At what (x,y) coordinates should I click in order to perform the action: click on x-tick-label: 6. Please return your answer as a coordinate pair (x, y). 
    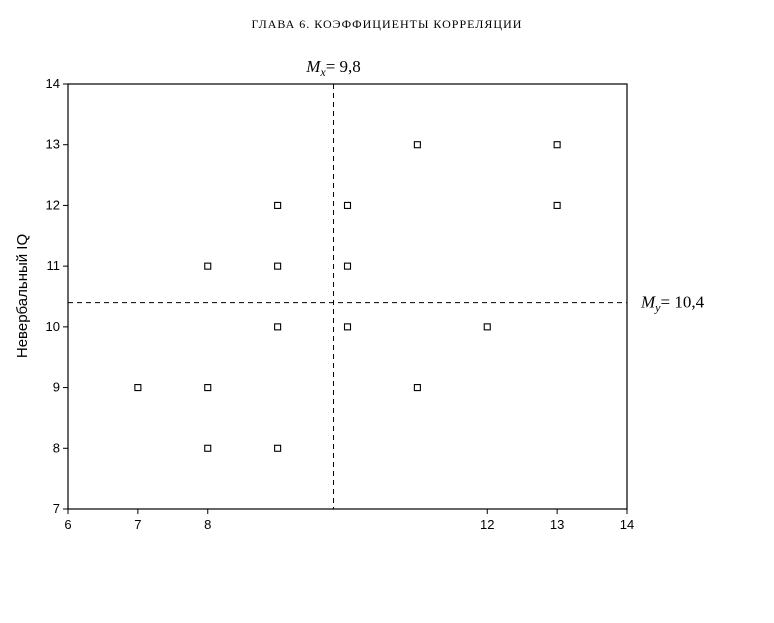
    Looking at the image, I should click on (67, 524).